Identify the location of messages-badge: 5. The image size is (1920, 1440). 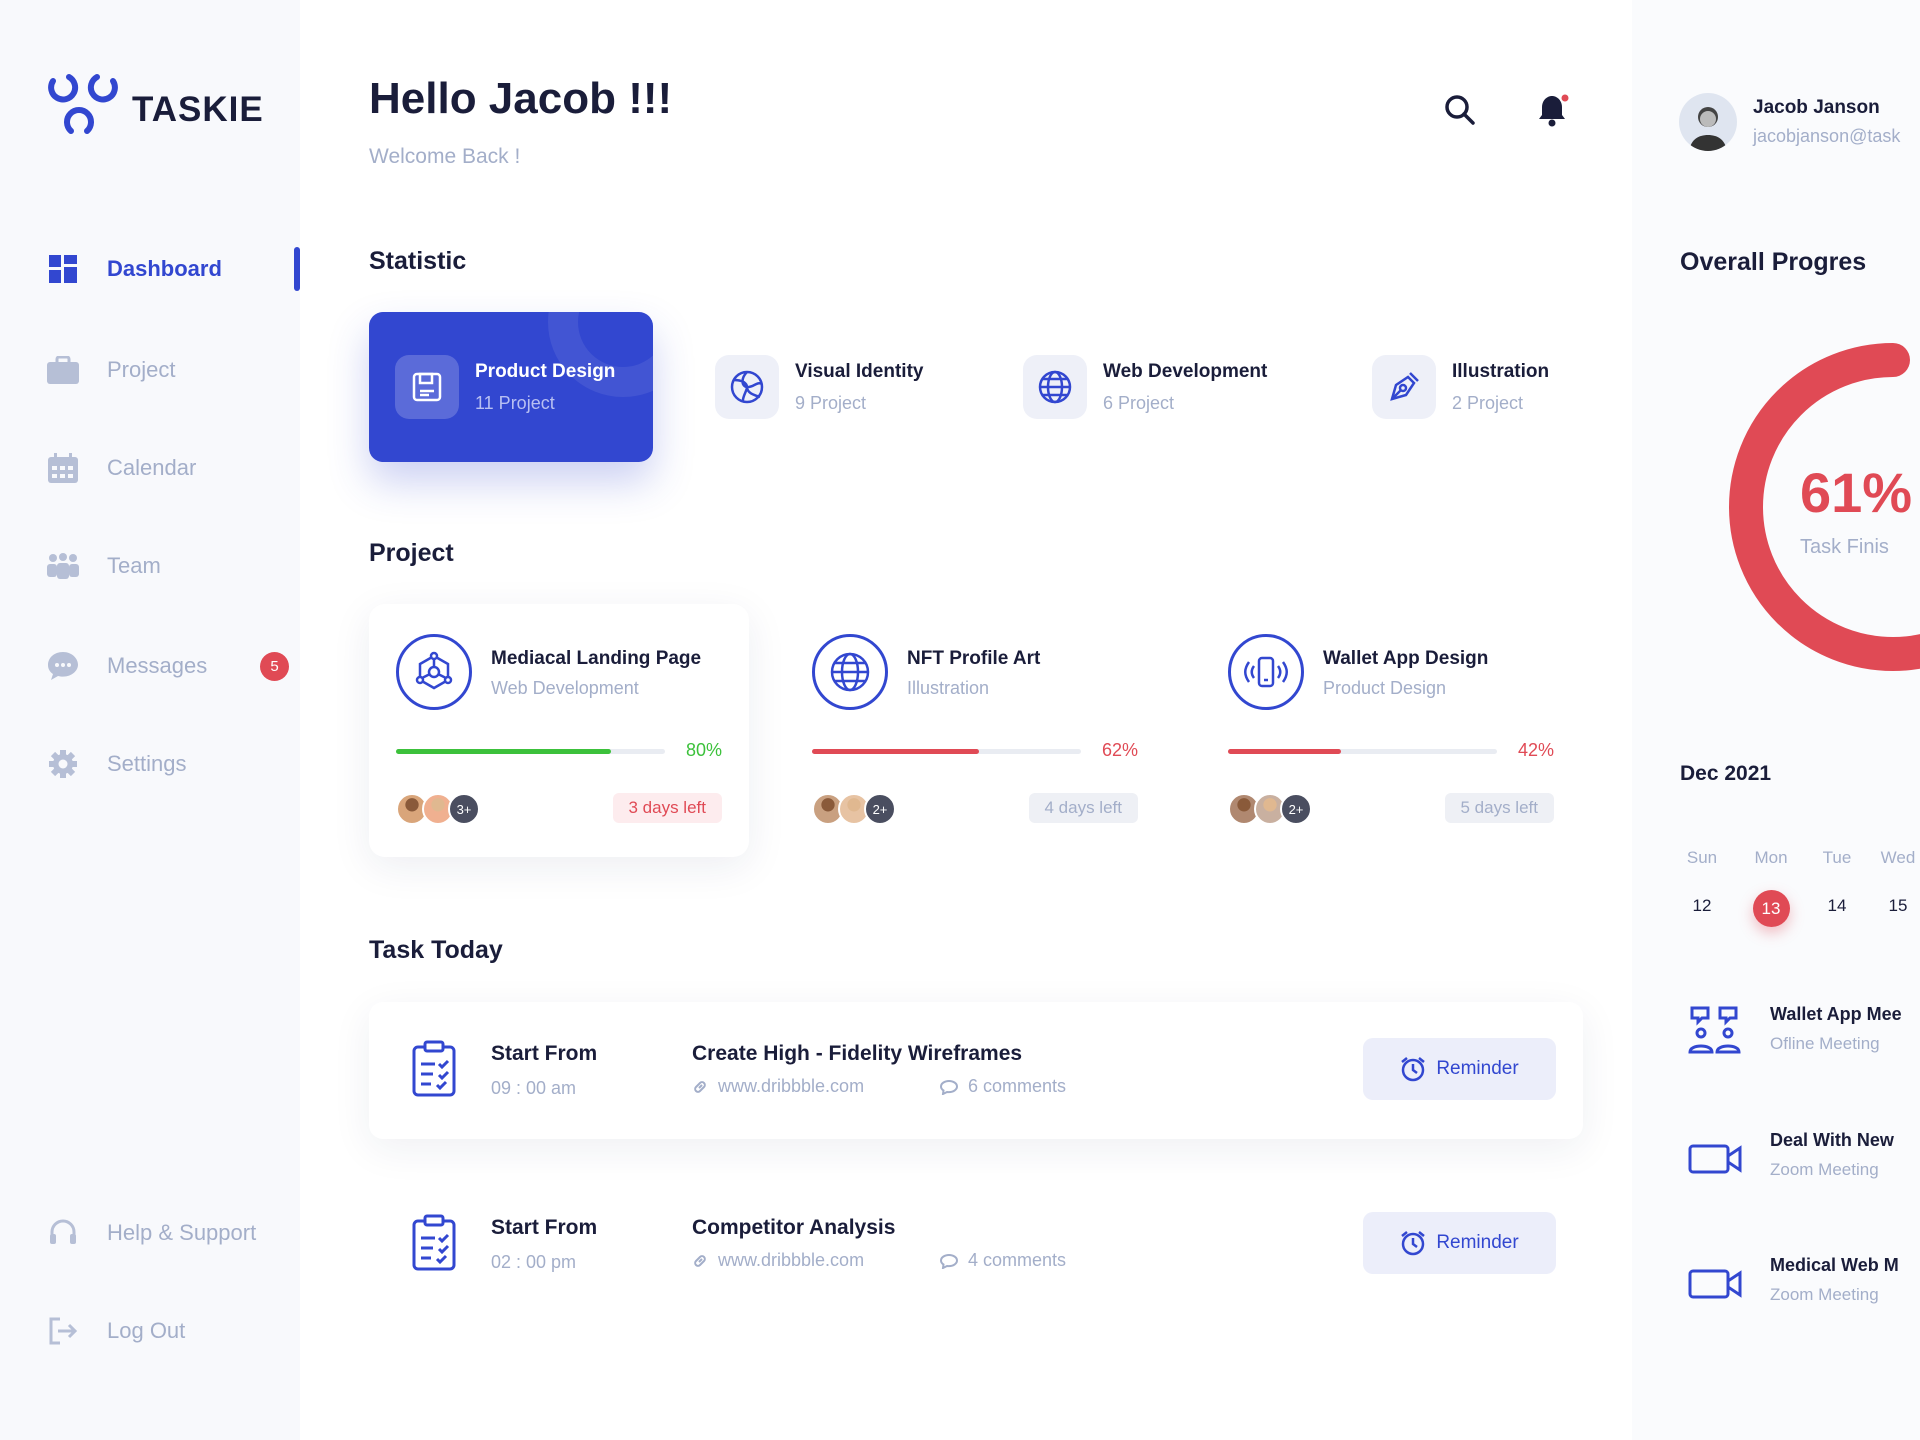
(274, 666).